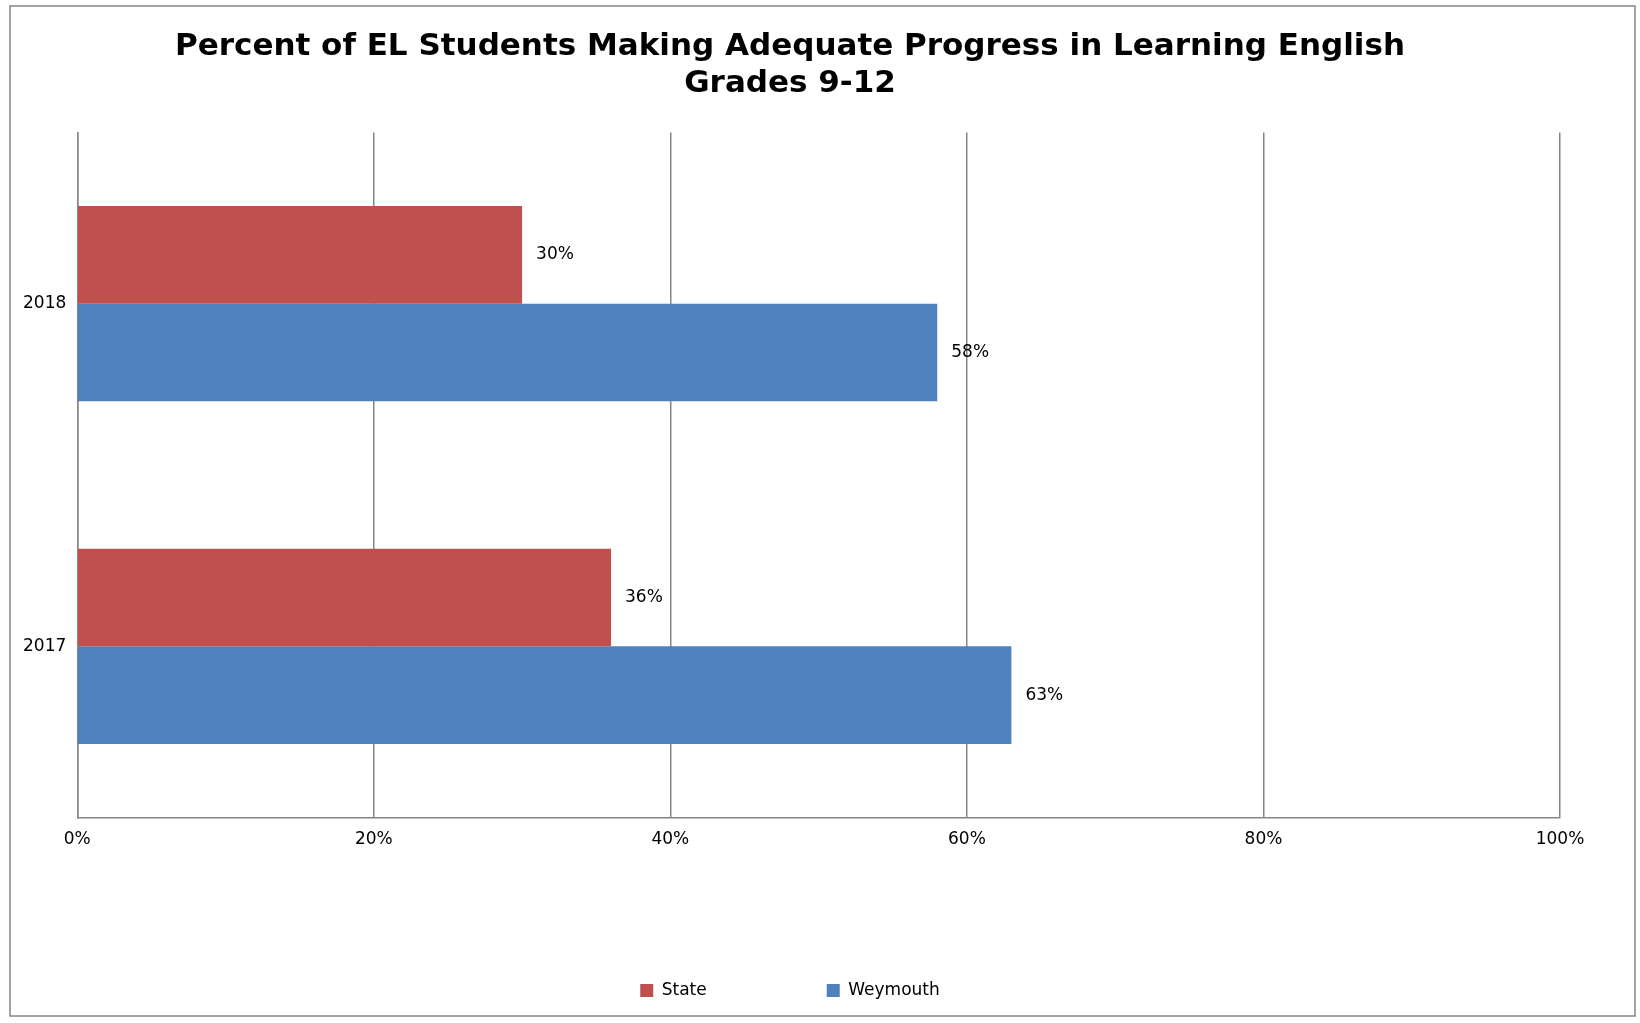 This screenshot has width=1640, height=1023. What do you see at coordinates (894, 988) in the screenshot?
I see `legend-label: Weymouth` at bounding box center [894, 988].